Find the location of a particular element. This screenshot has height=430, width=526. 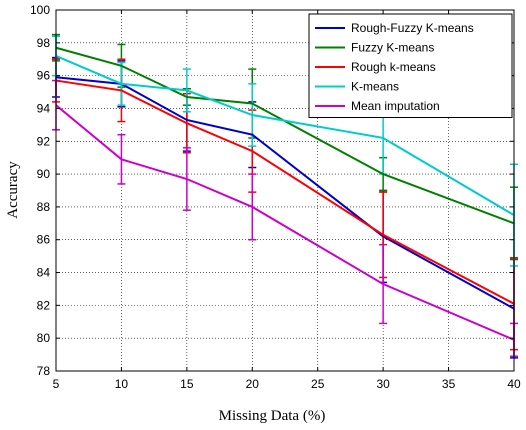

x-tick-label: 40 is located at coordinates (514, 384).